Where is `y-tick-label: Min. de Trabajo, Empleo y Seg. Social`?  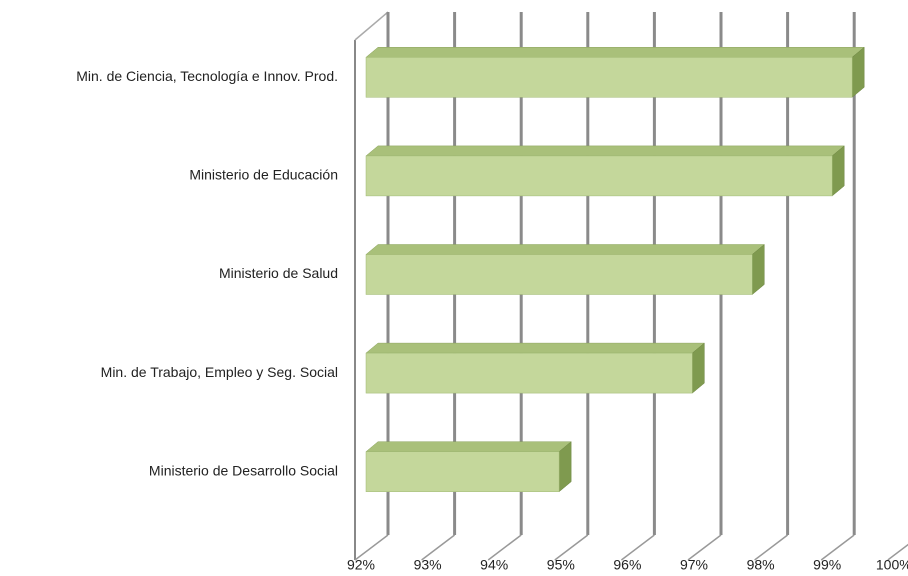
y-tick-label: Min. de Trabajo, Empleo y Seg. Social is located at coordinates (219, 372).